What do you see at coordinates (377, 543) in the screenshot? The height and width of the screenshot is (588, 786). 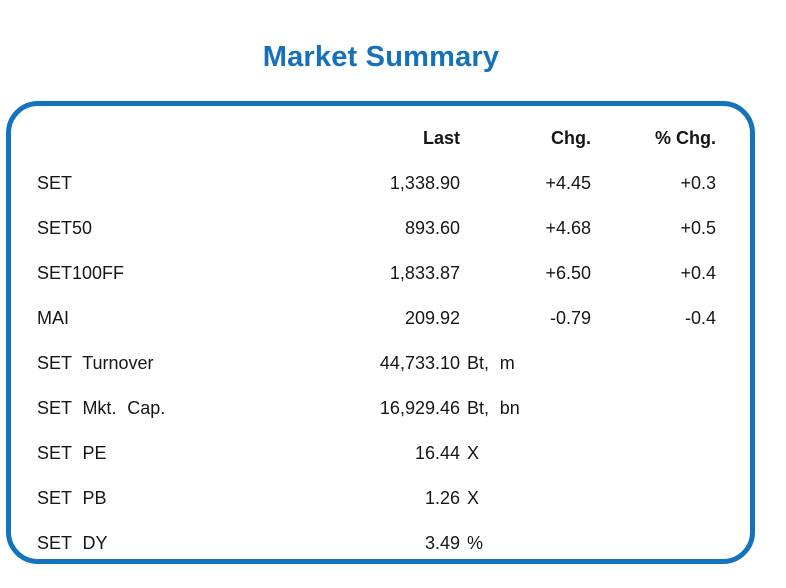 I see `table-row: SET DY 3.49 %` at bounding box center [377, 543].